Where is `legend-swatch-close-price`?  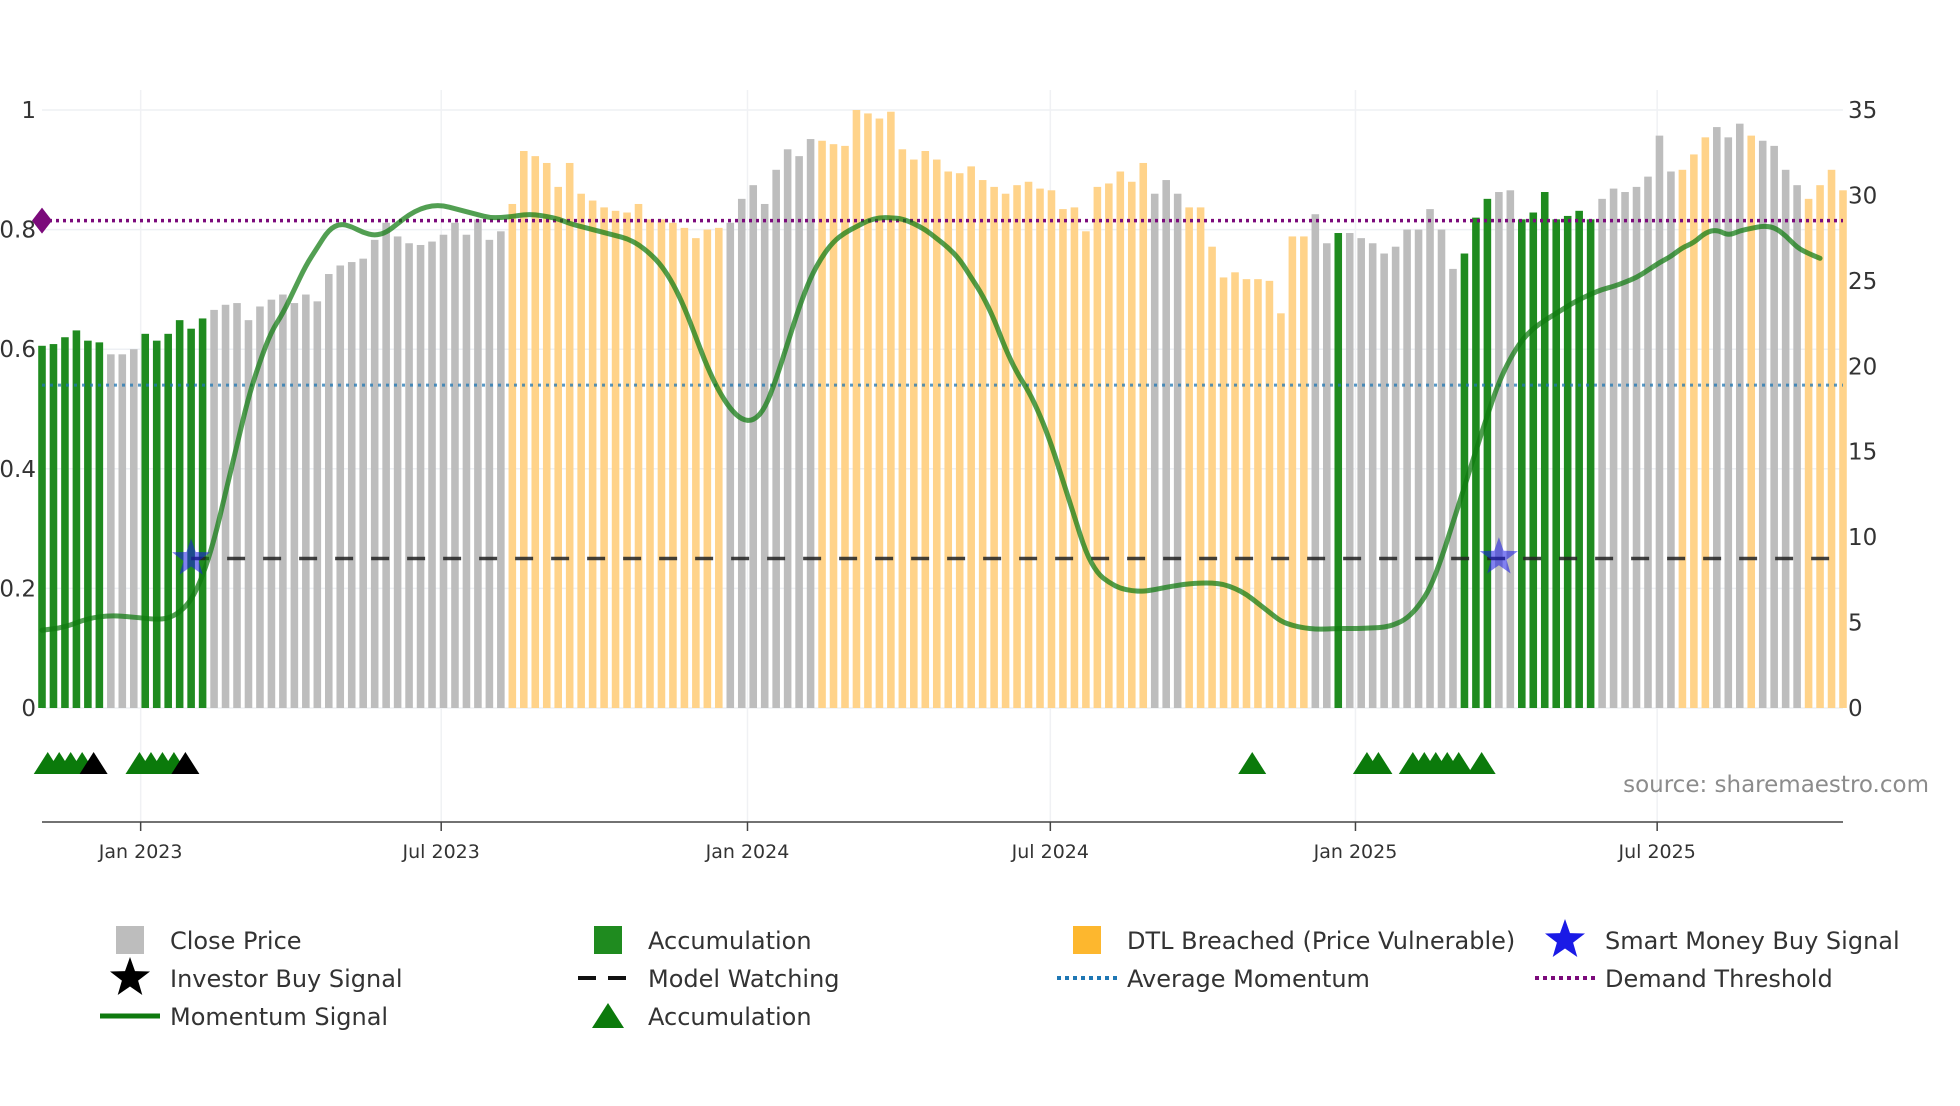
legend-swatch-close-price is located at coordinates (130, 940).